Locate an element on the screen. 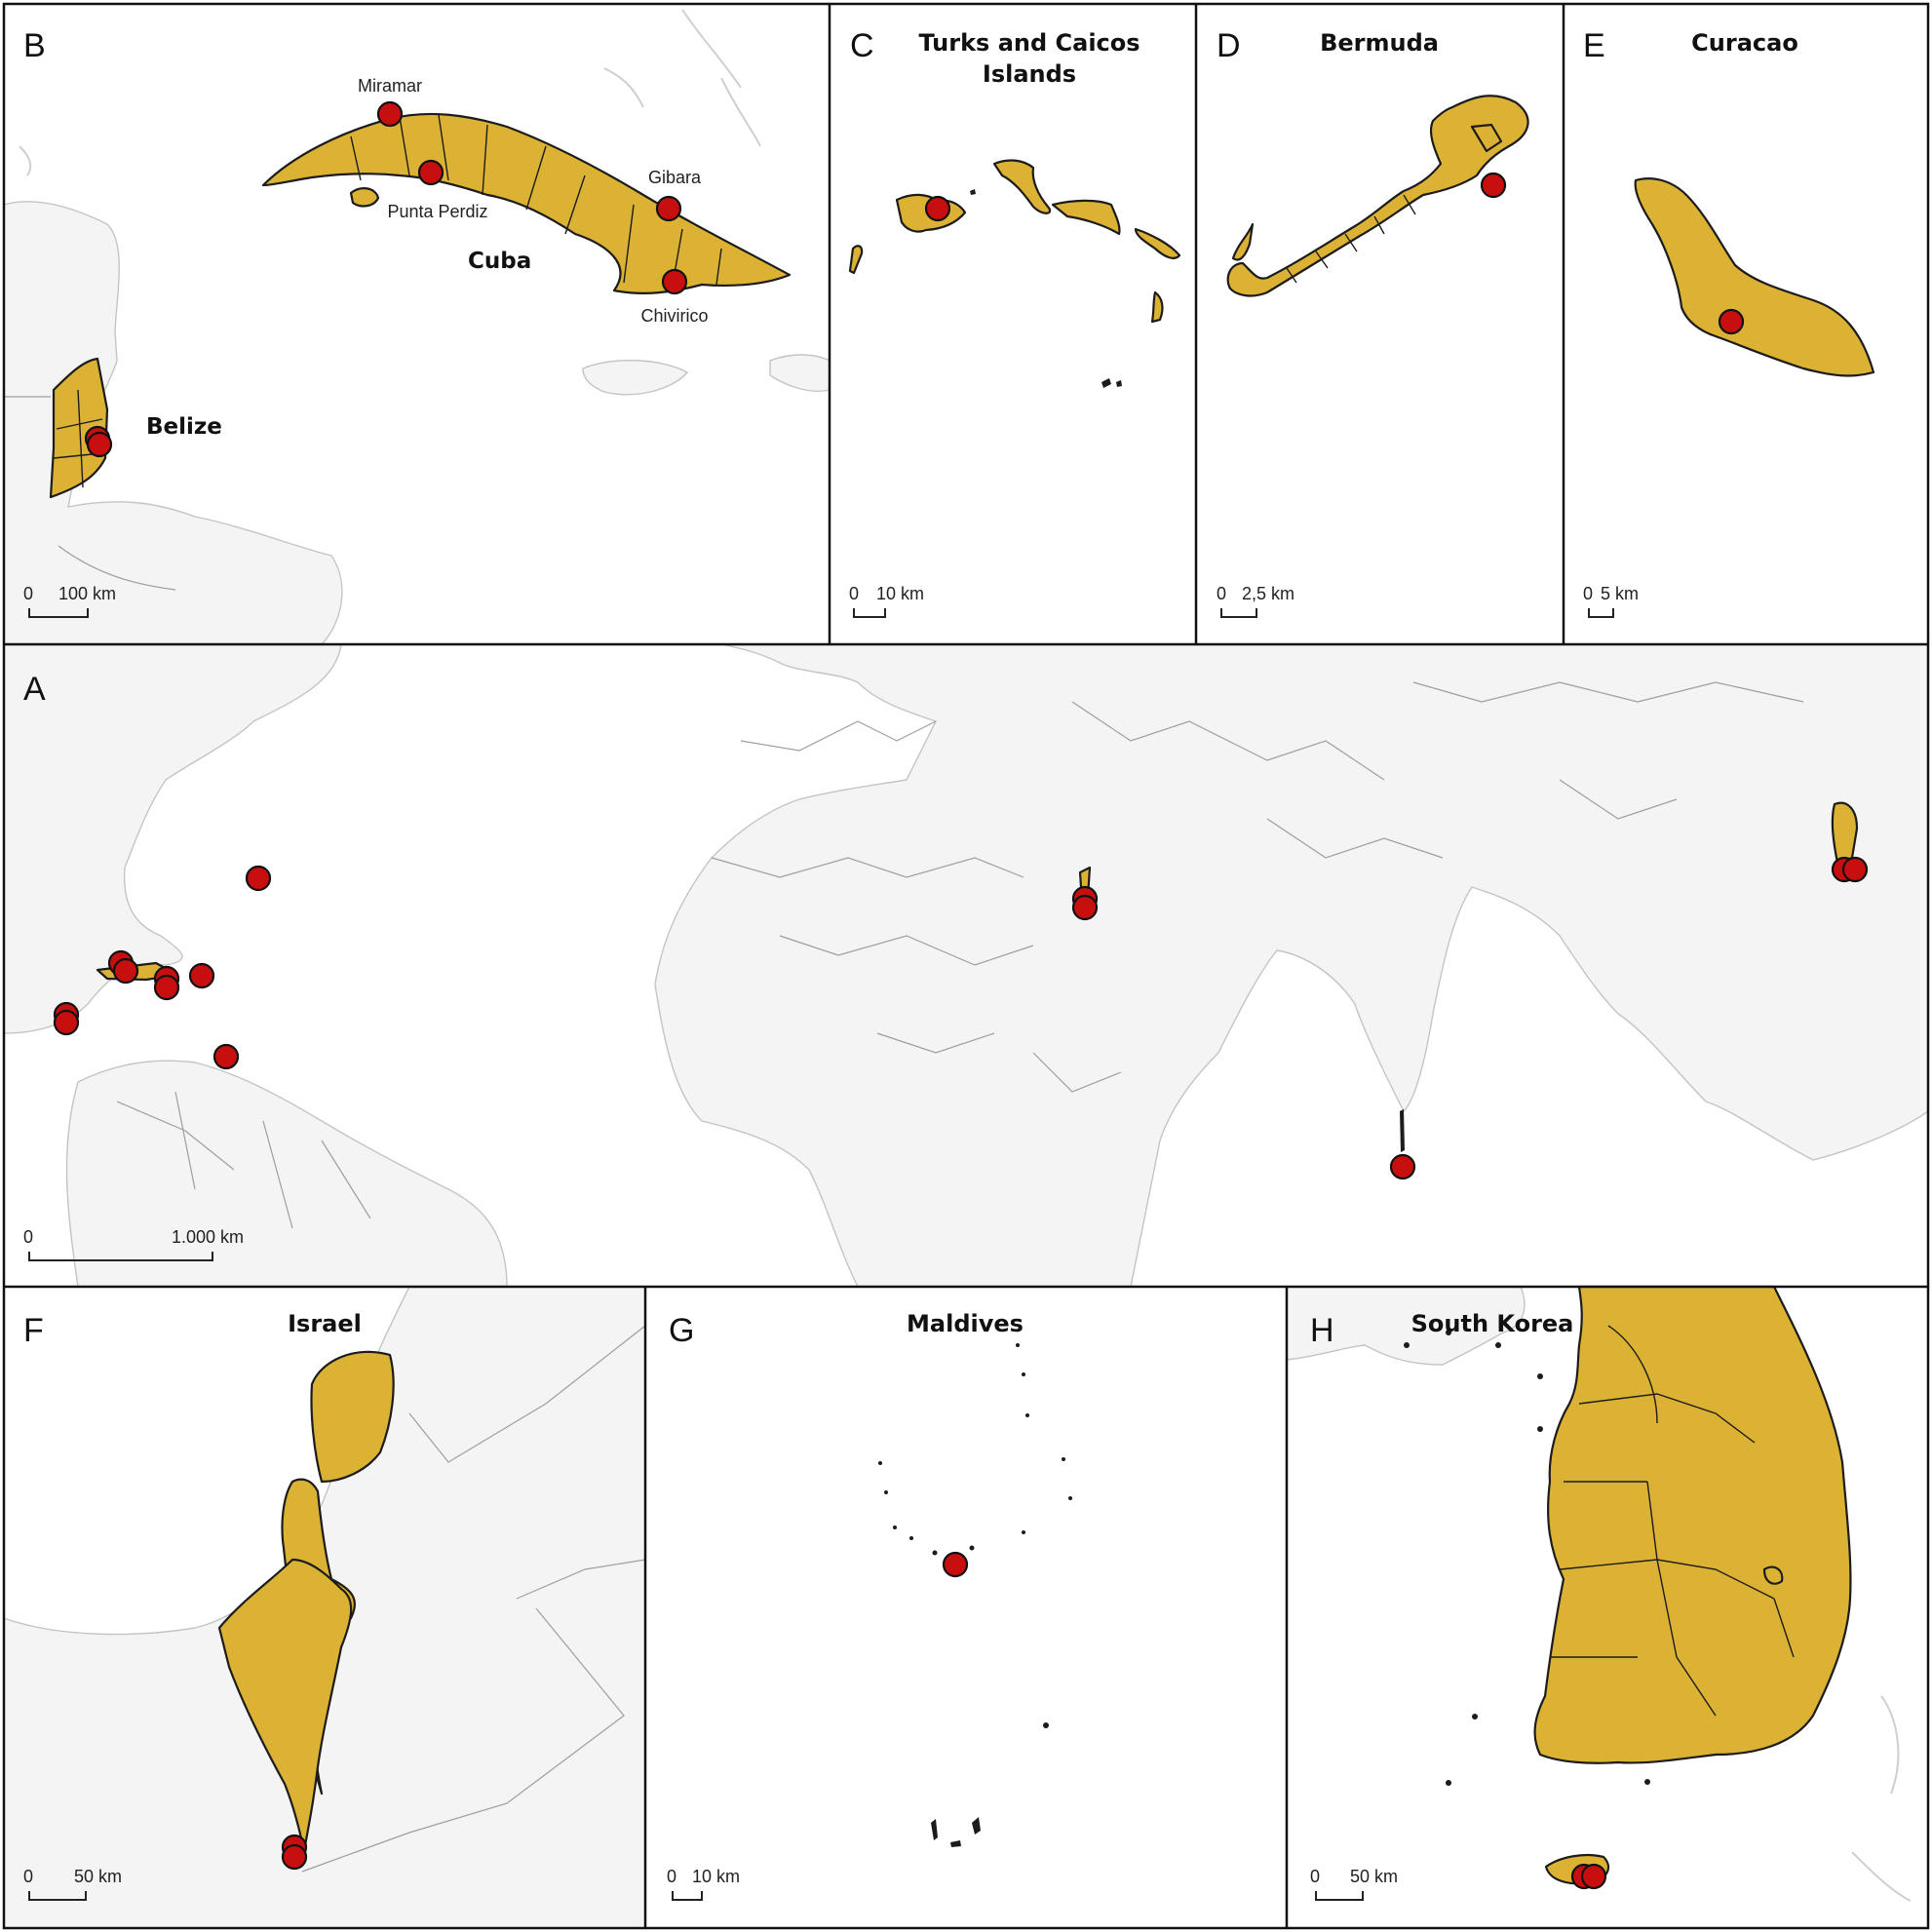 This screenshot has height=1932, width=1932. north-korea-gray is located at coordinates (1406, 1326).